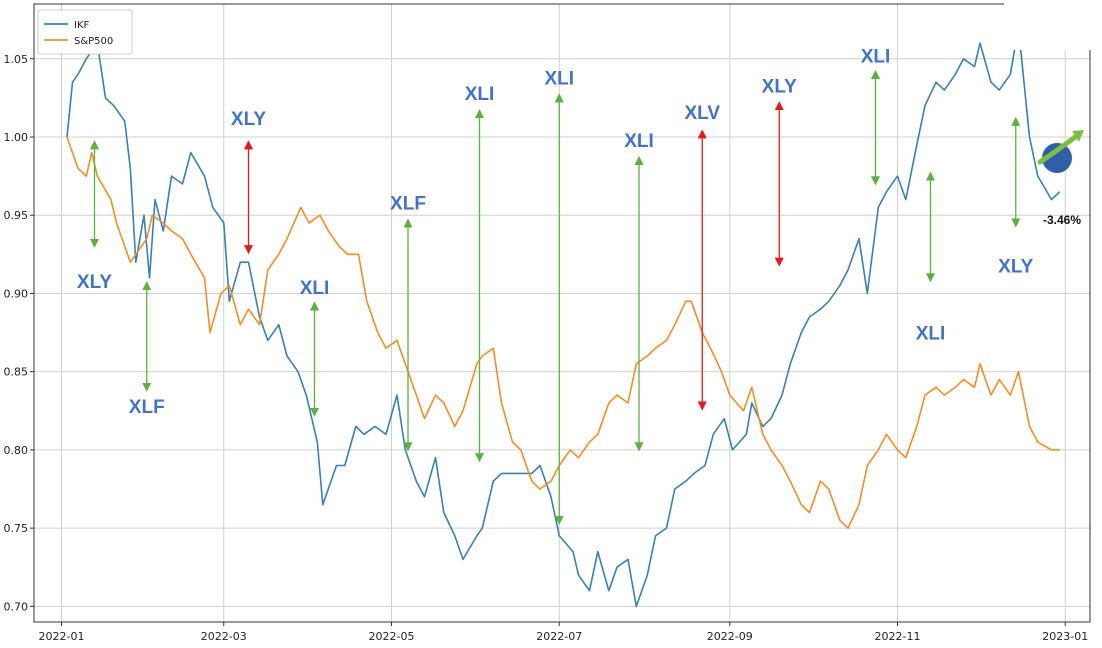  What do you see at coordinates (62, 636) in the screenshot?
I see `x-tick-label: 2022-01` at bounding box center [62, 636].